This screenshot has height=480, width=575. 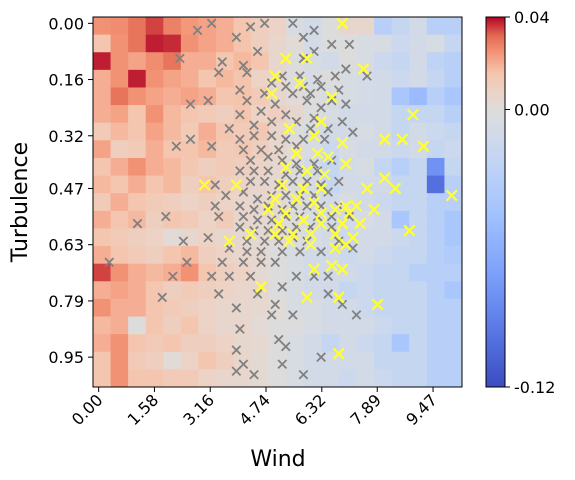 I want to click on x-axis-ticks: 0.00 1.58 3.16 4.74 6.32 7.89 9.47, so click(x=254, y=408).